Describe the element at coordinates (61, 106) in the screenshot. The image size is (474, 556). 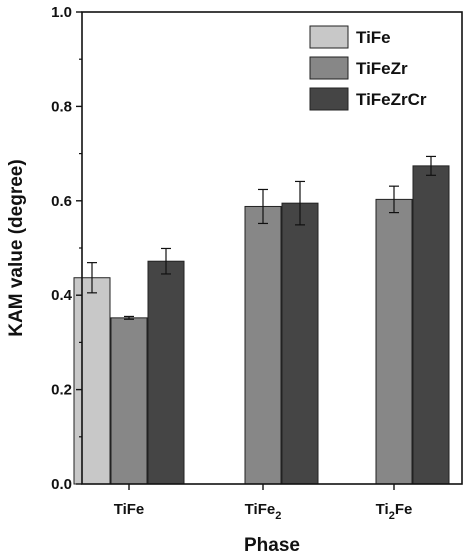
I see `y-tick-label: 0.8` at that location.